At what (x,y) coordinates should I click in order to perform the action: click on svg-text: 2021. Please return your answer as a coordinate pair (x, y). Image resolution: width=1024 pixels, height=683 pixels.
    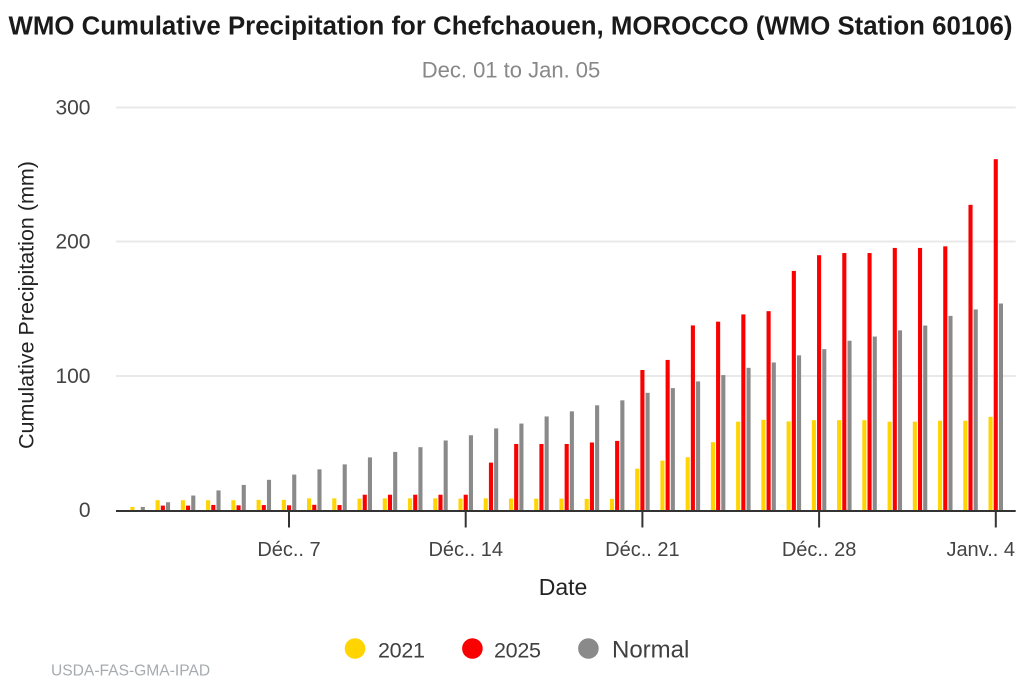
    Looking at the image, I should click on (401, 651).